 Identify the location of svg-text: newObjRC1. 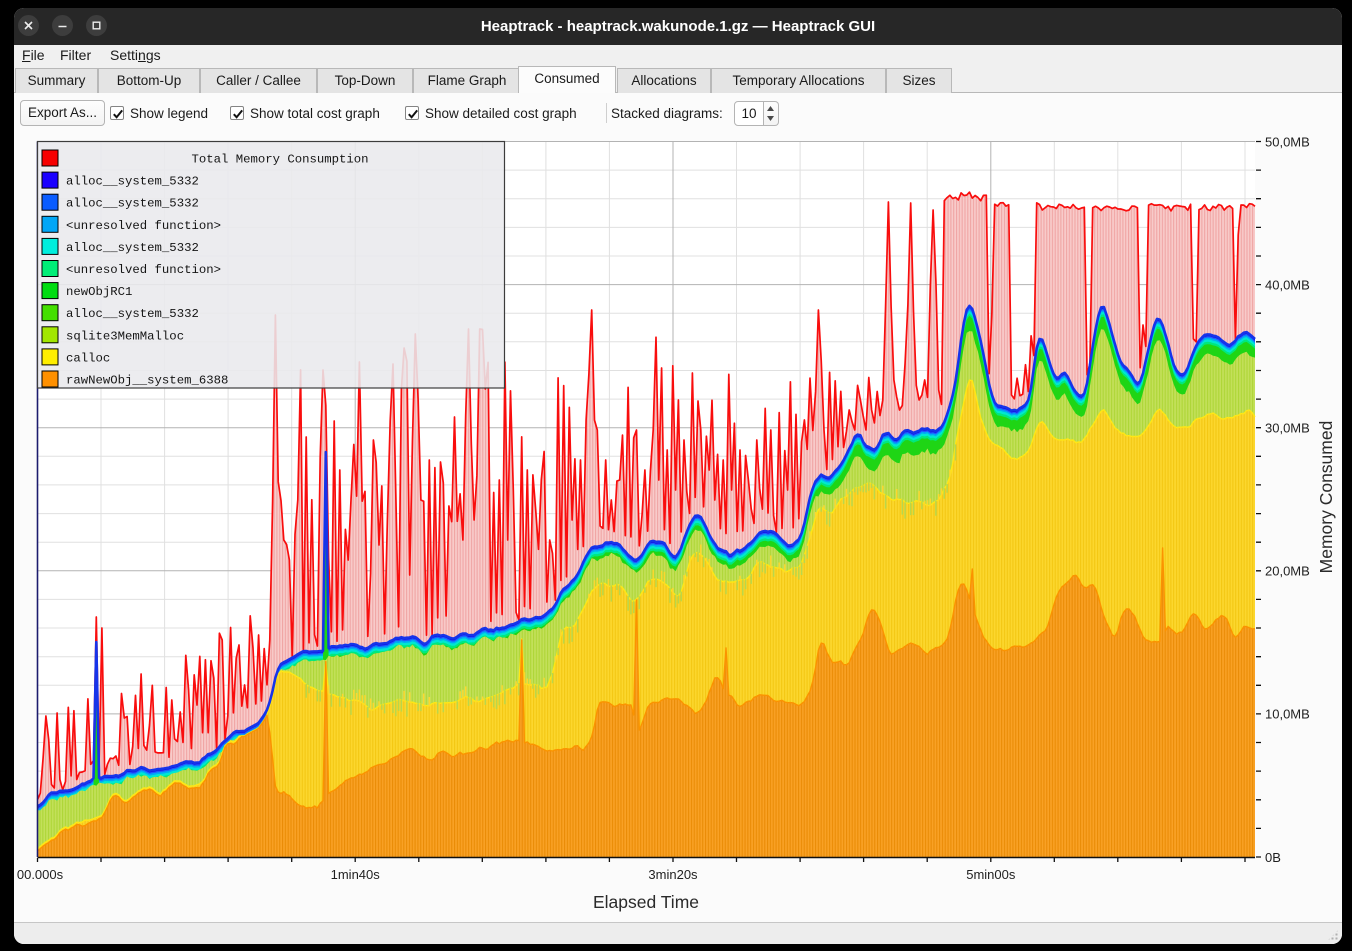
(99, 292).